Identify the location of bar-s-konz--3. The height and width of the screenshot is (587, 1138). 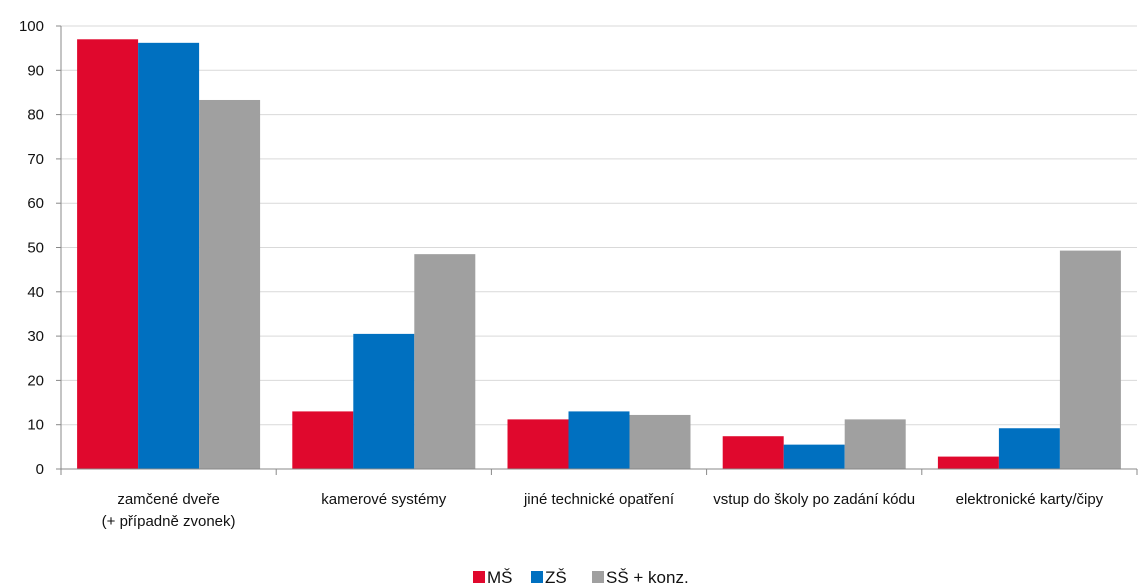
(875, 444).